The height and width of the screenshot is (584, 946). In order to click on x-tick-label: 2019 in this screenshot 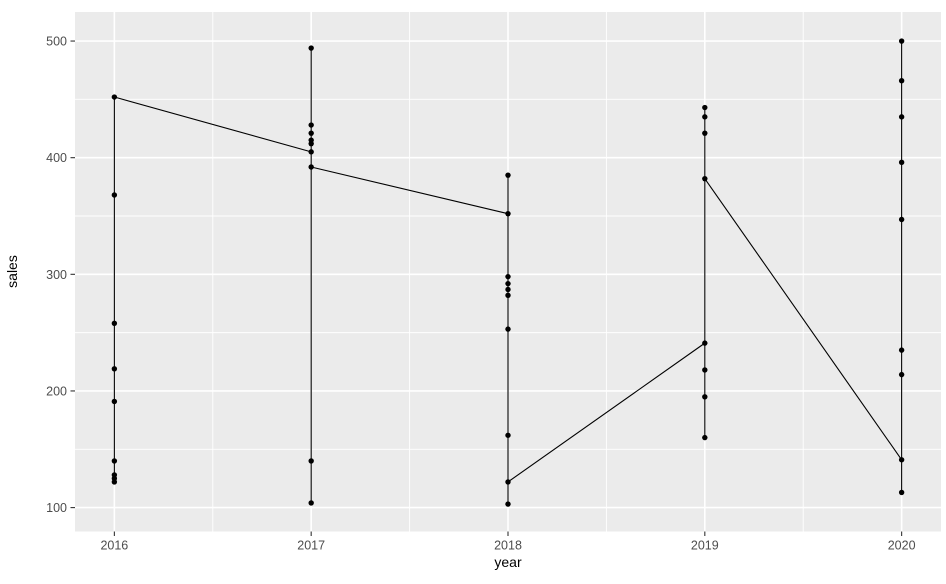, I will do `click(705, 546)`.